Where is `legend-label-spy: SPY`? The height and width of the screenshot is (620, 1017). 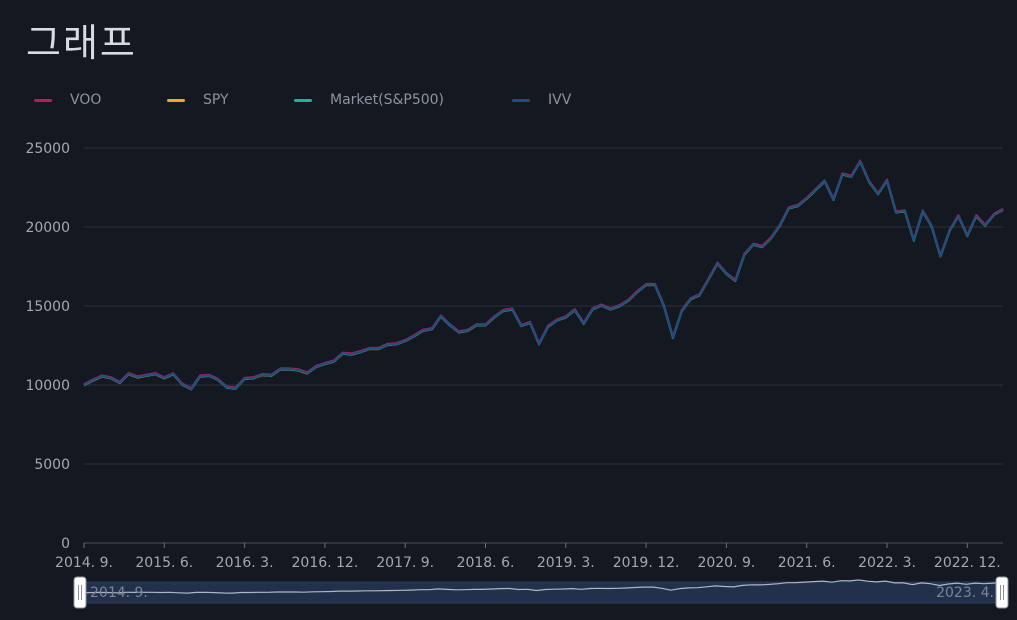 legend-label-spy: SPY is located at coordinates (216, 100).